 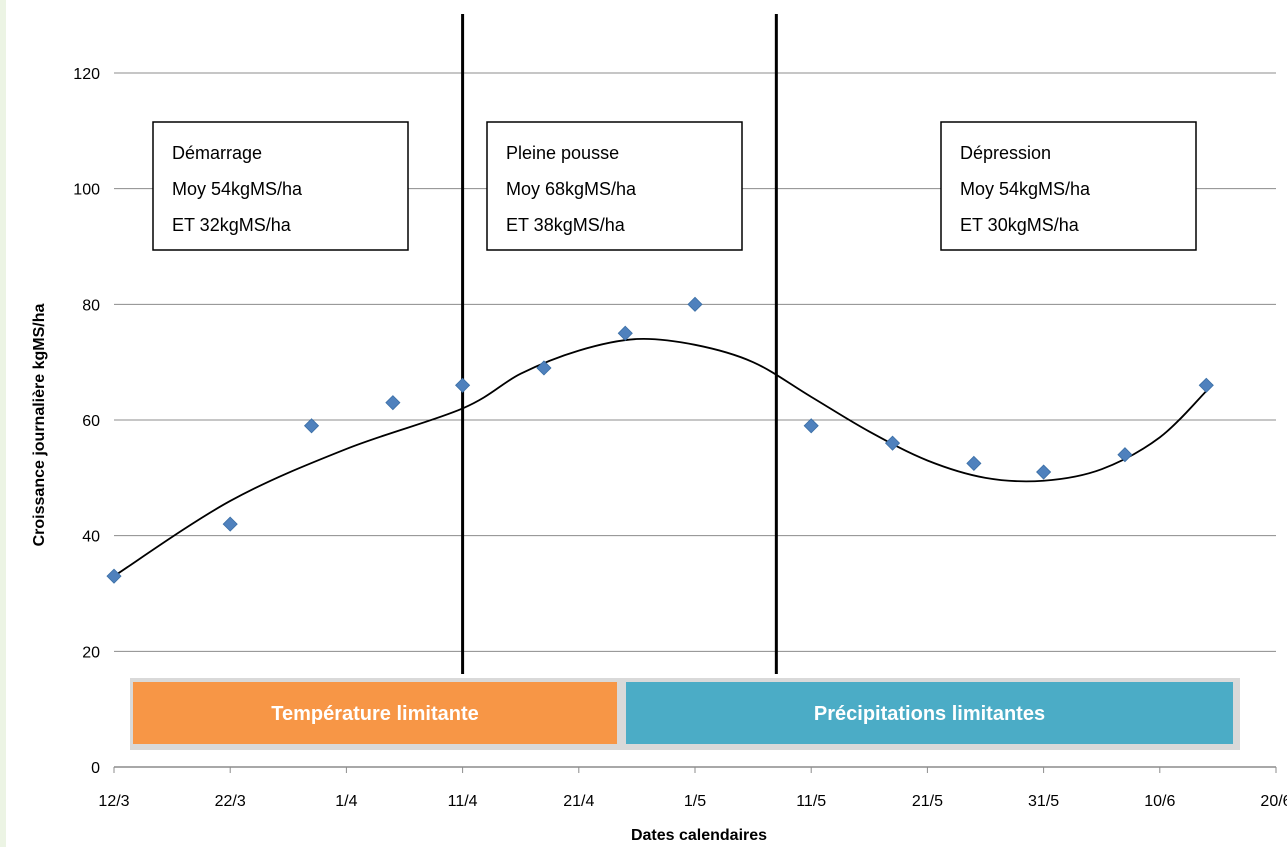 What do you see at coordinates (91, 652) in the screenshot?
I see `y-tick-label: 20` at bounding box center [91, 652].